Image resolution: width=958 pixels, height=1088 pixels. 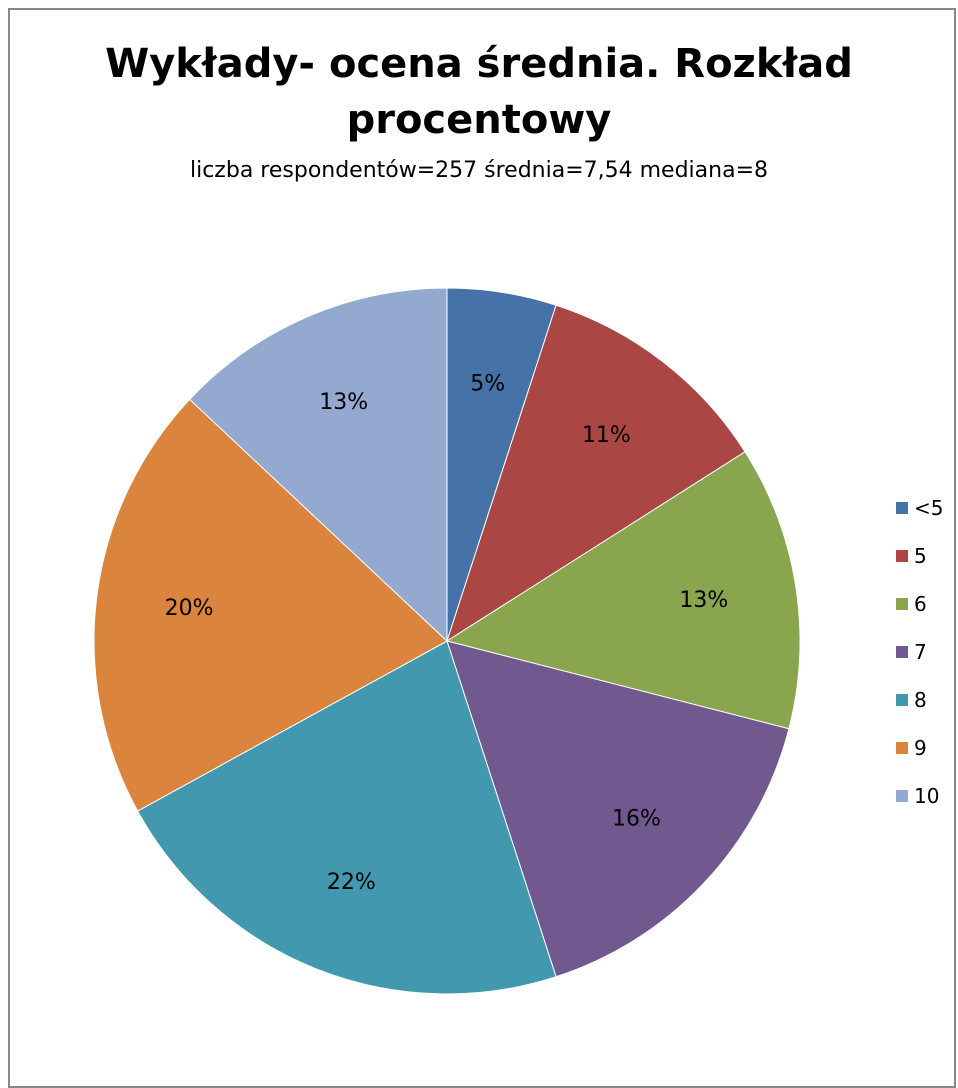 What do you see at coordinates (479, 120) in the screenshot?
I see `chart-title-line-2: procentowy` at bounding box center [479, 120].